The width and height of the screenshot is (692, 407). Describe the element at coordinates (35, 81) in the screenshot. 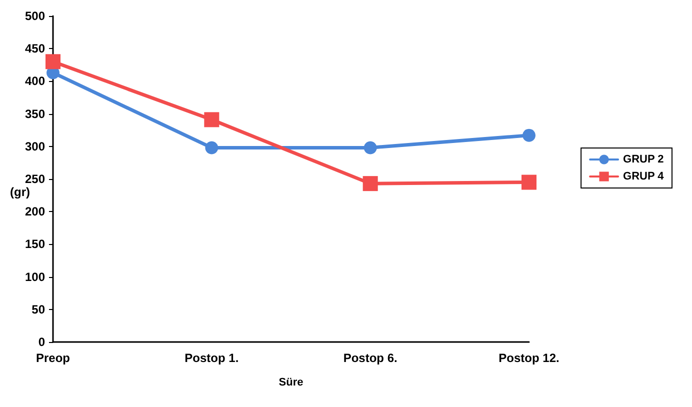

I see `y-tick-label: 400` at that location.